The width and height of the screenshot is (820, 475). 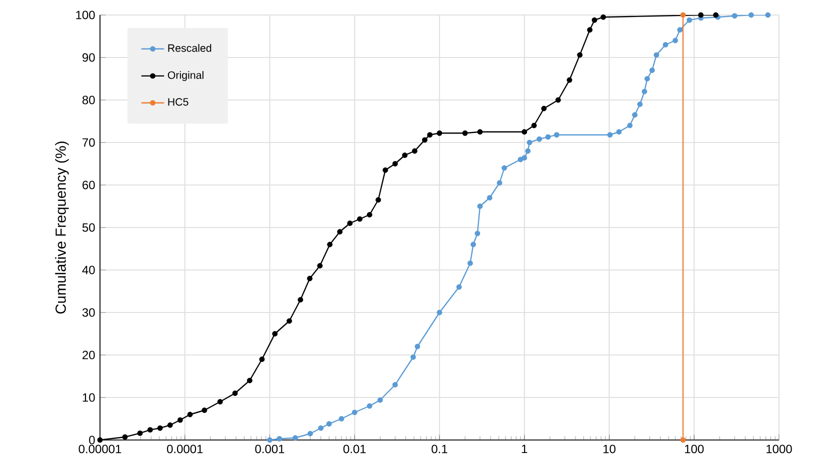 I want to click on x-tick-label: 0.0001, so click(x=184, y=449).